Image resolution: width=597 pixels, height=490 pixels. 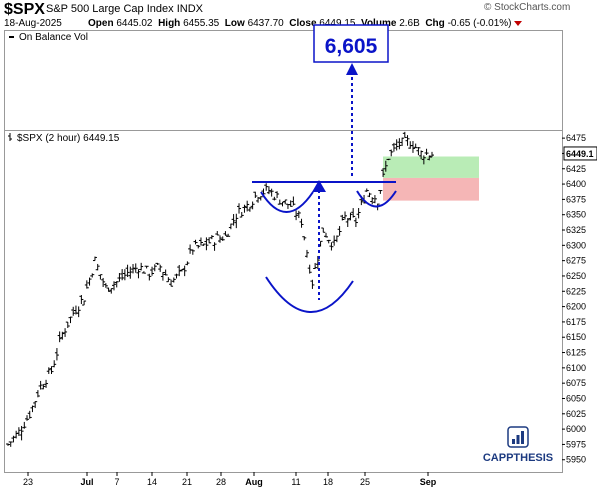 What do you see at coordinates (352, 69) in the screenshot?
I see `projection-arrow-up-icon` at bounding box center [352, 69].